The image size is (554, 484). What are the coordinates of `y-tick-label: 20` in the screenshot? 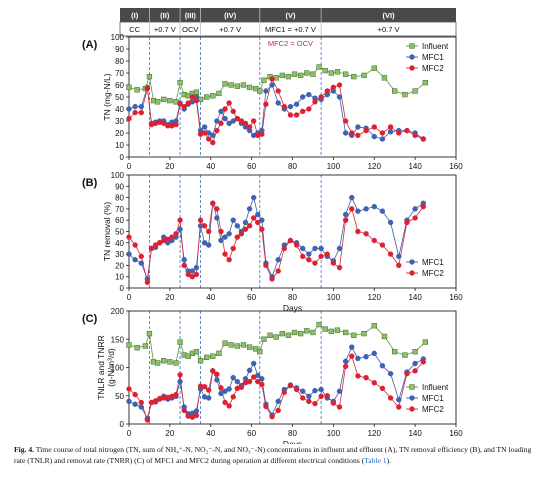 It's located at (119, 265).